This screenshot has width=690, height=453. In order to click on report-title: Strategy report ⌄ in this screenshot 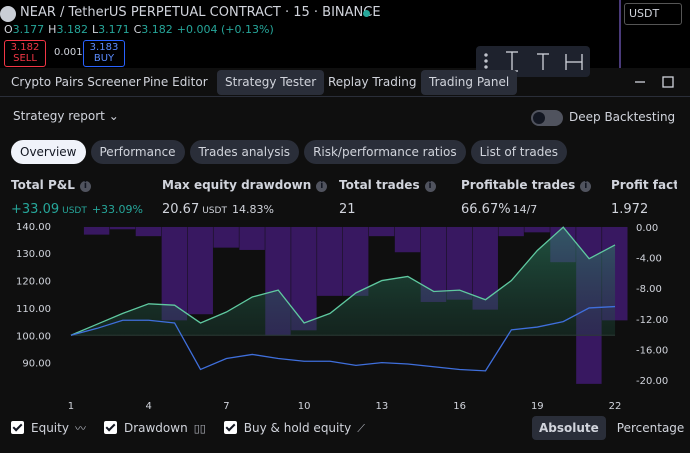, I will do `click(66, 116)`.